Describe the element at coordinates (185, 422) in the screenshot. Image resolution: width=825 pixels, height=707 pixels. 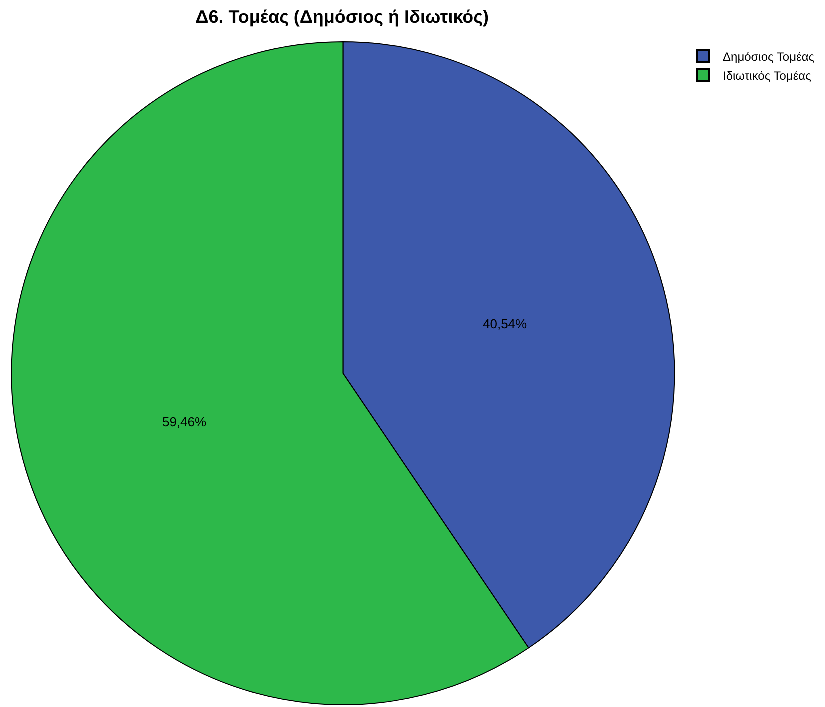
I see `data-label: 59,46%` at that location.